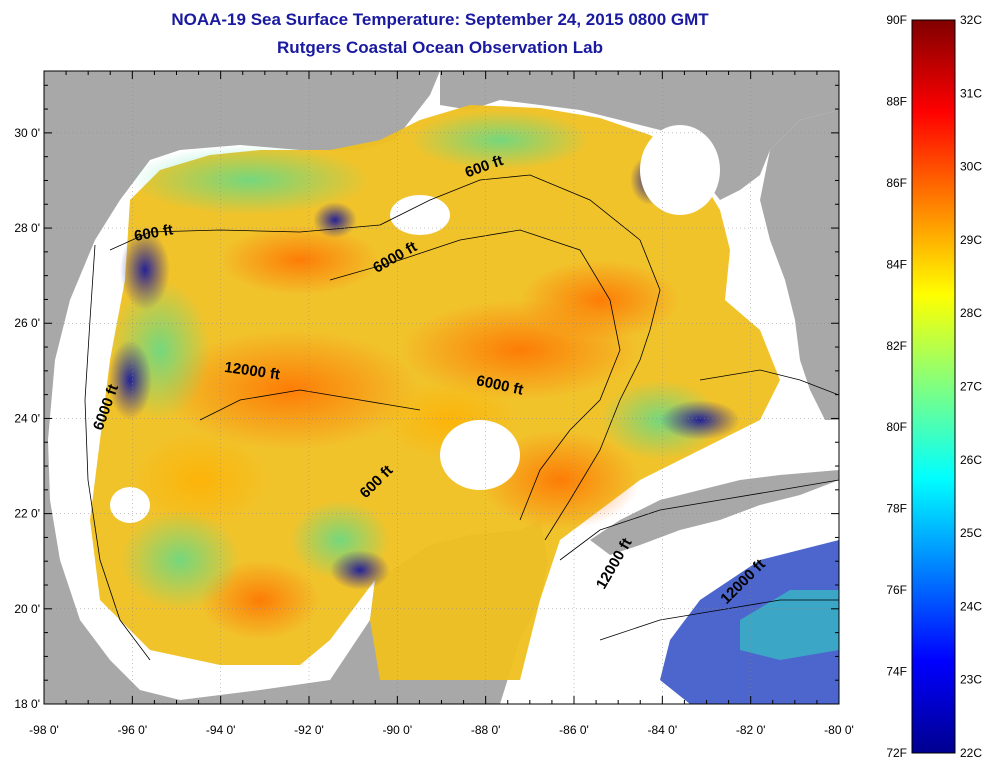 Image resolution: width=992 pixels, height=770 pixels. Describe the element at coordinates (971, 313) in the screenshot. I see `colorbar-c-label: 28C` at that location.